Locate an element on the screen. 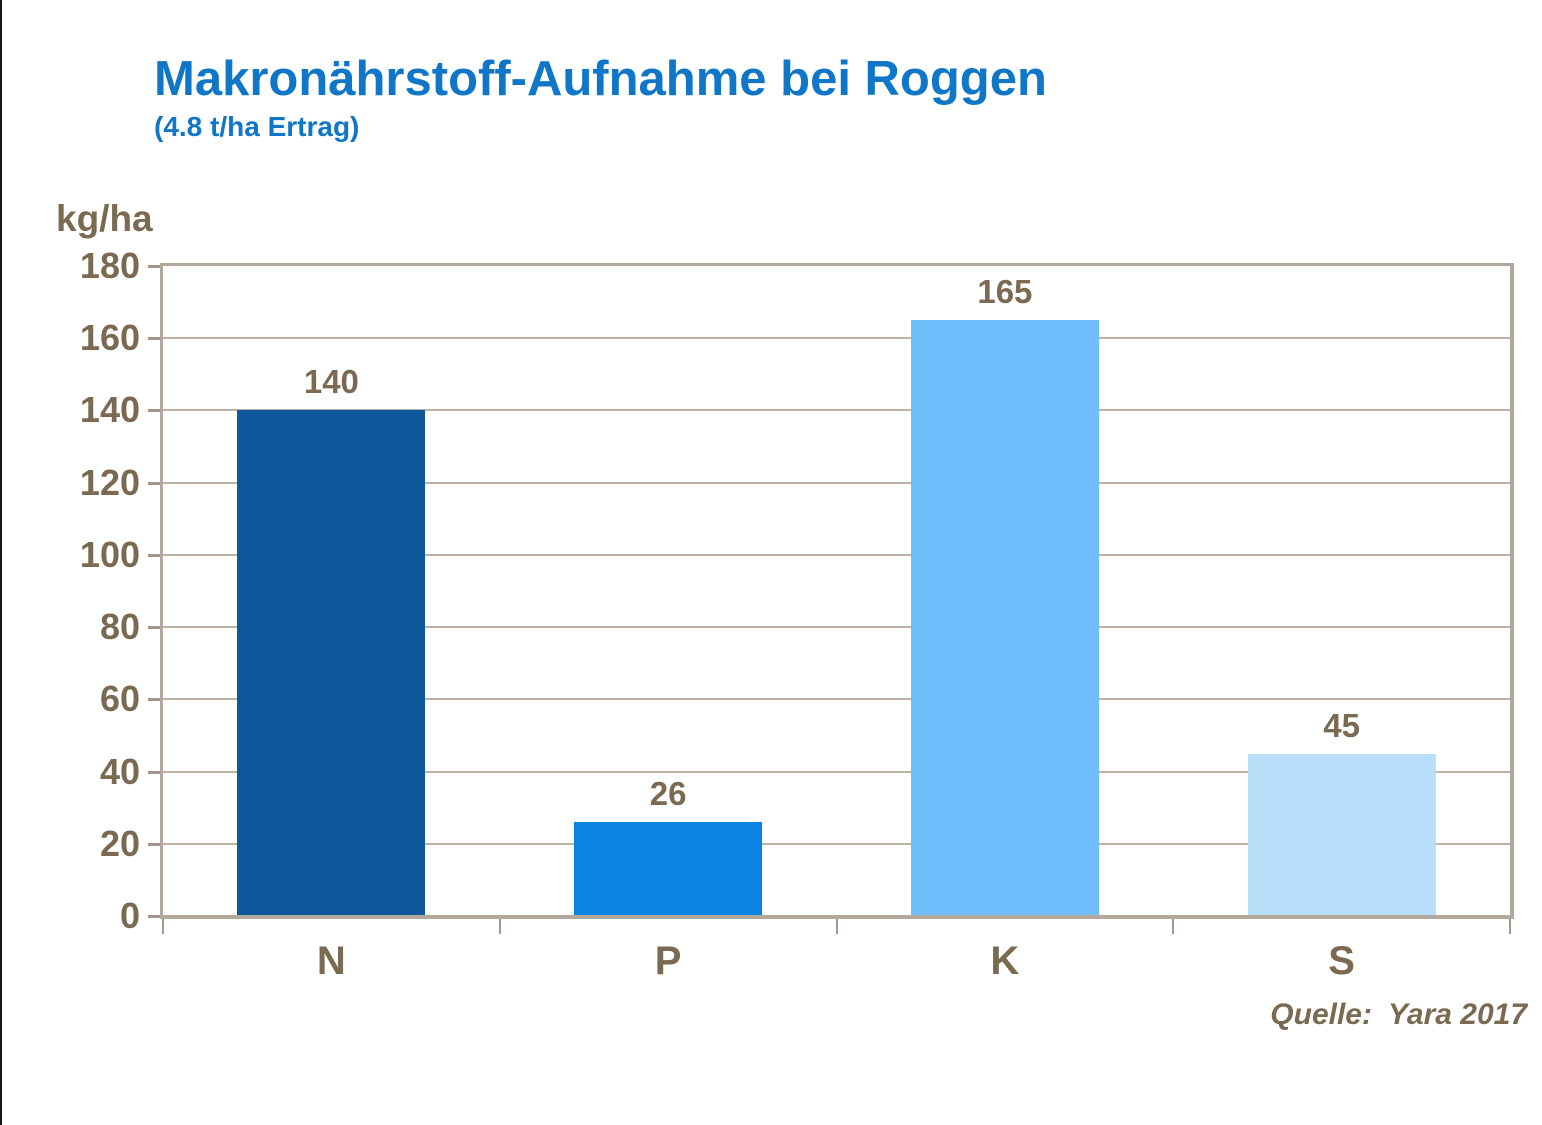 Image resolution: width=1542 pixels, height=1125 pixels. source-label: Quelle: is located at coordinates (1321, 1014).